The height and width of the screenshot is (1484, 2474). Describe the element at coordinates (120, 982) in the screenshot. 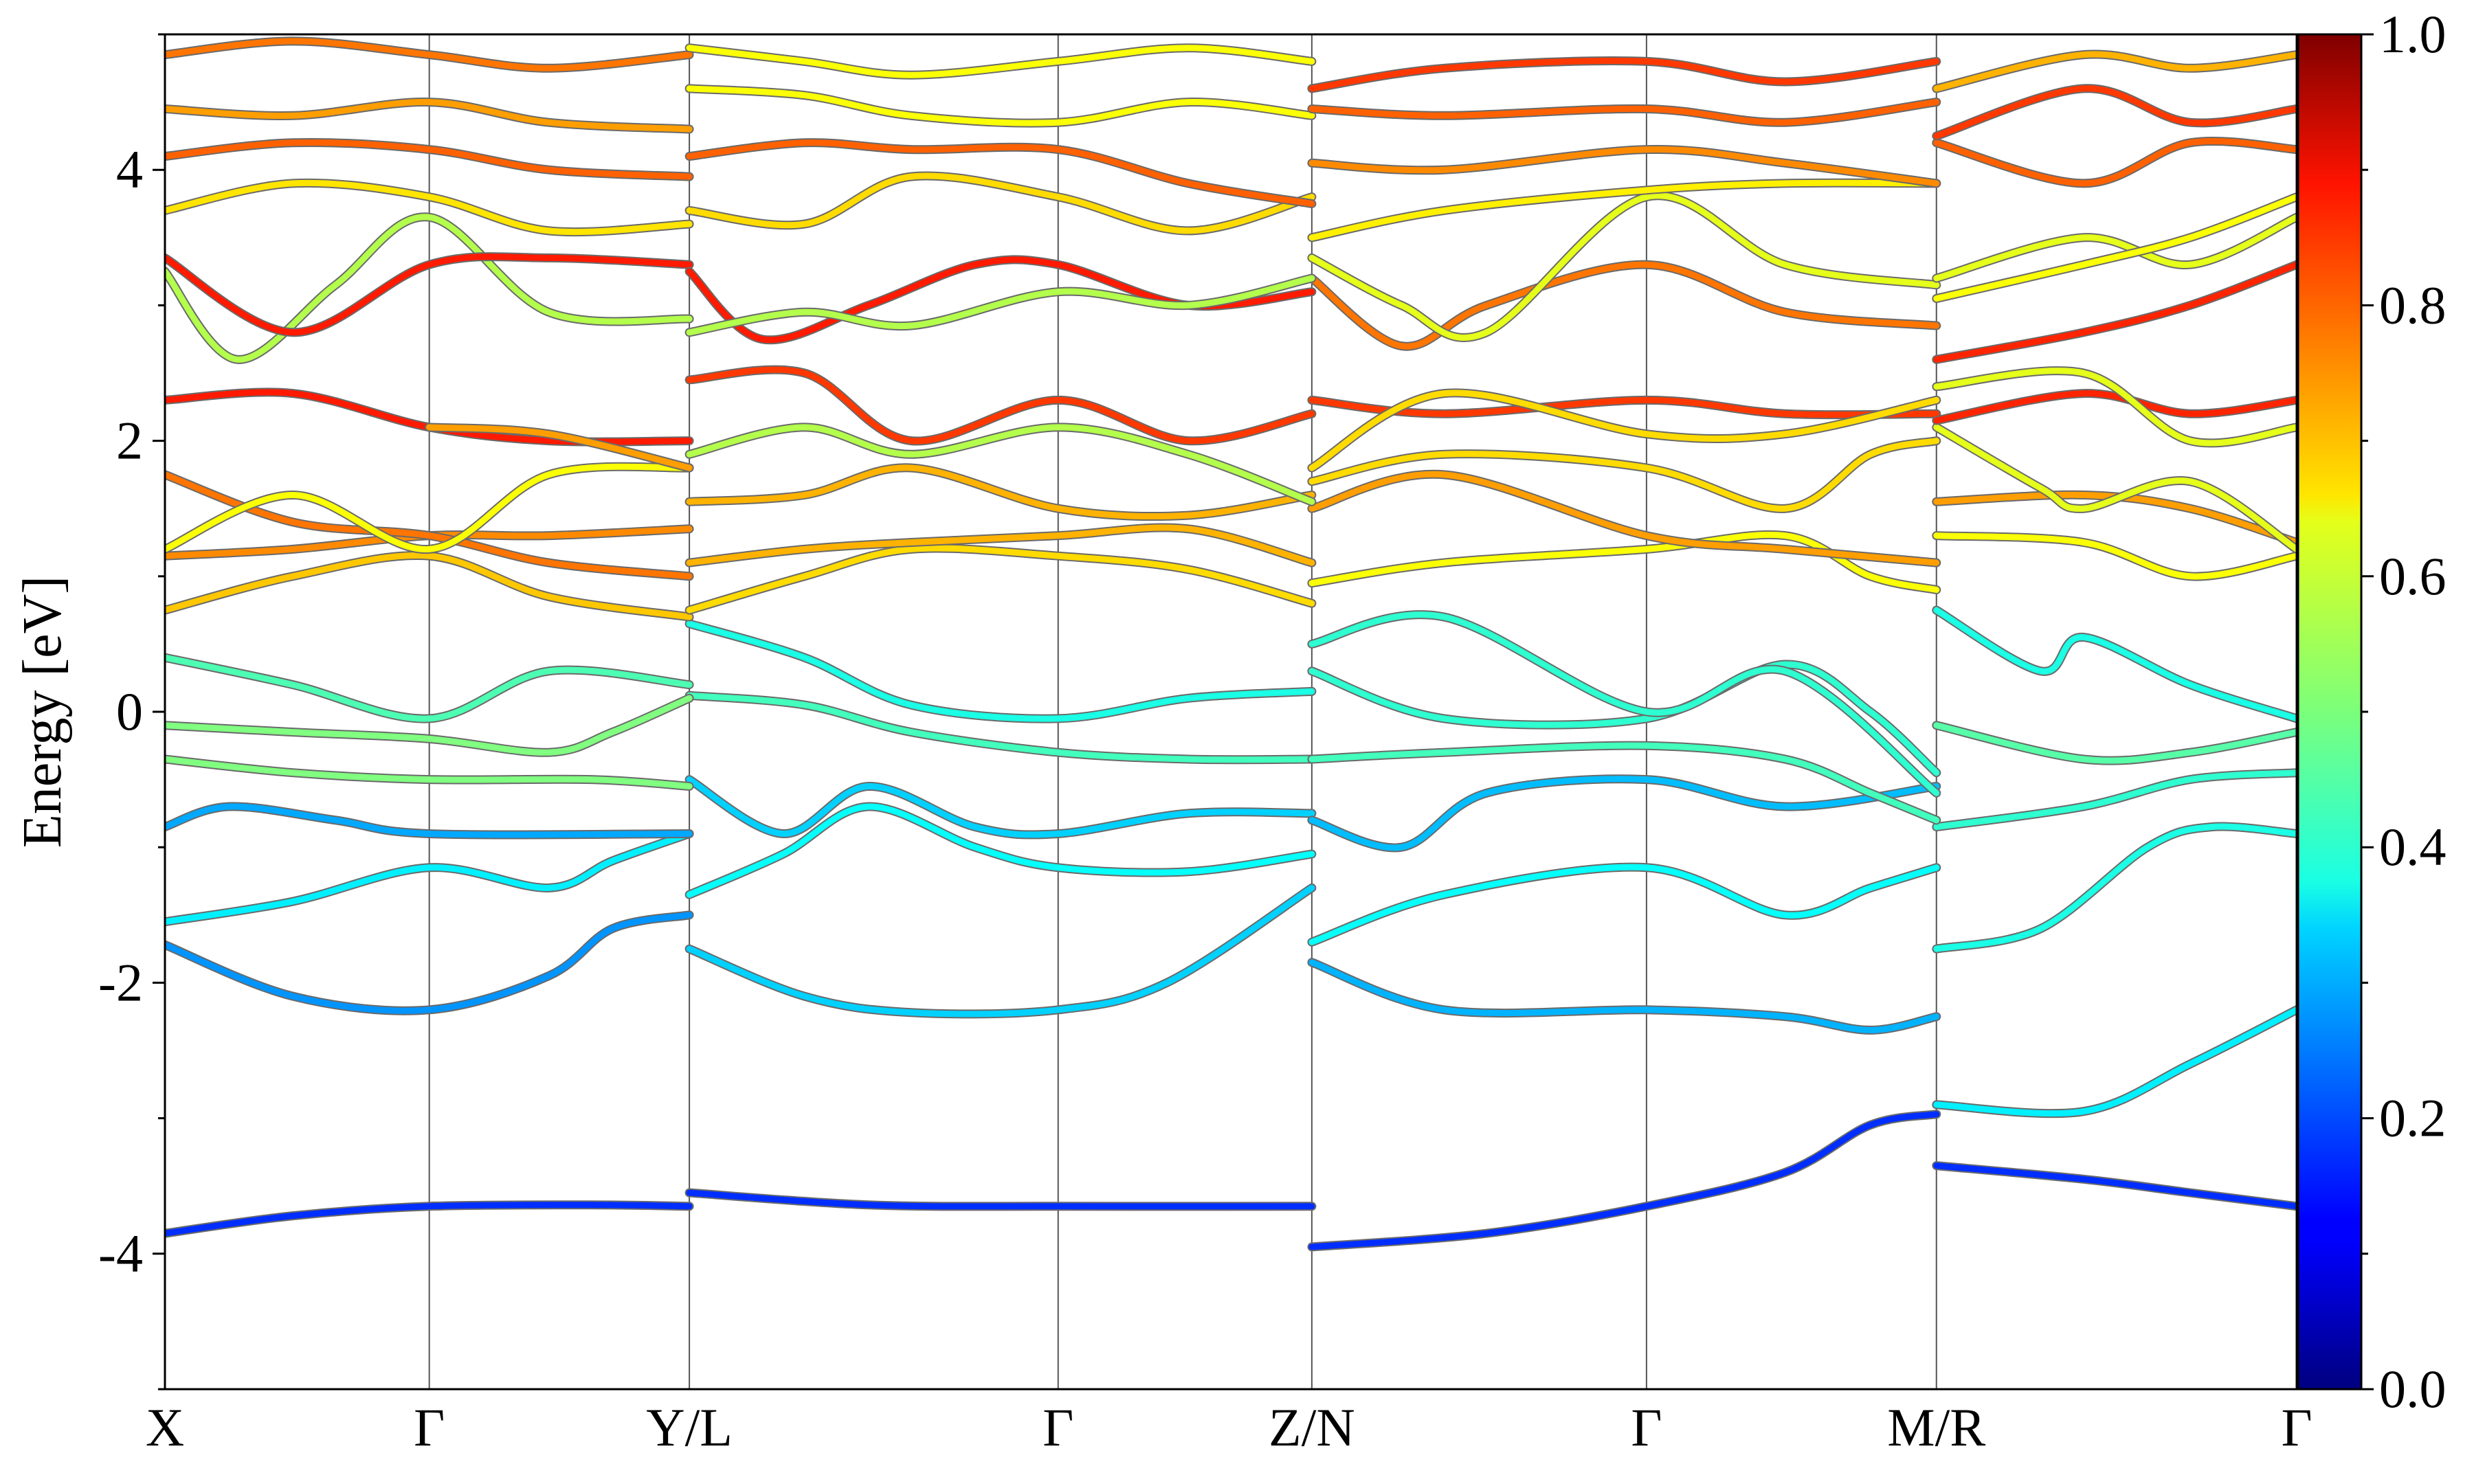

I see `y-tick-label: -2` at that location.